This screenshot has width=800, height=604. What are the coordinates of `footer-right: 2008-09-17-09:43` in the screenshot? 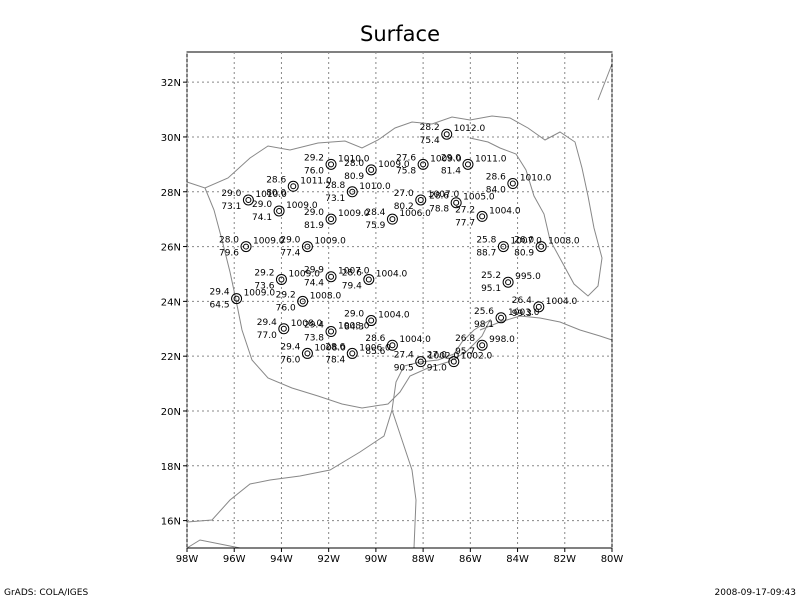 It's located at (756, 593).